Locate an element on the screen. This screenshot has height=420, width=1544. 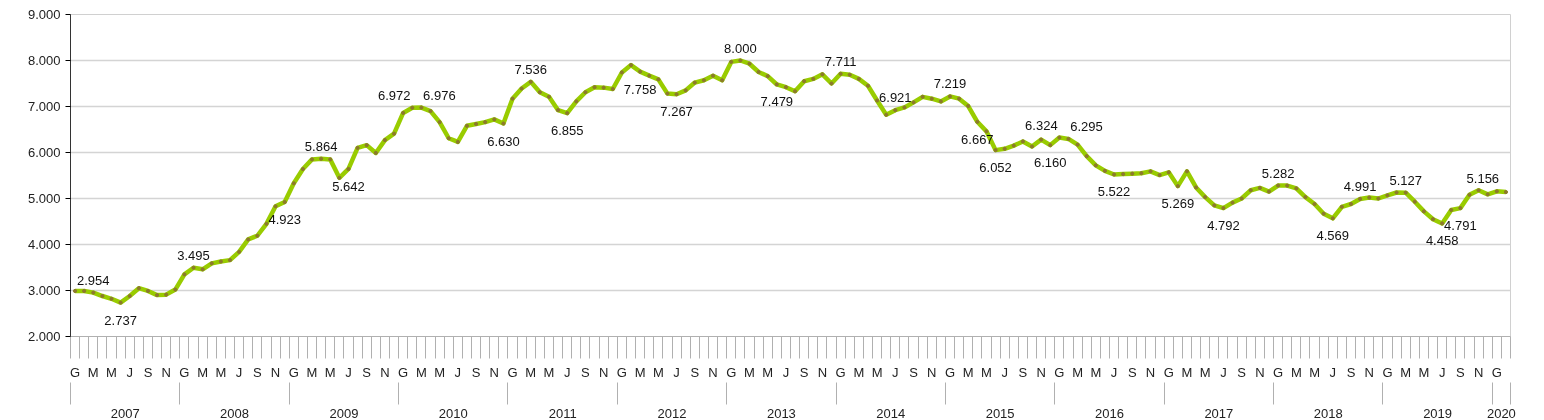
y-tick-label: 3.000 is located at coordinates (44, 290).